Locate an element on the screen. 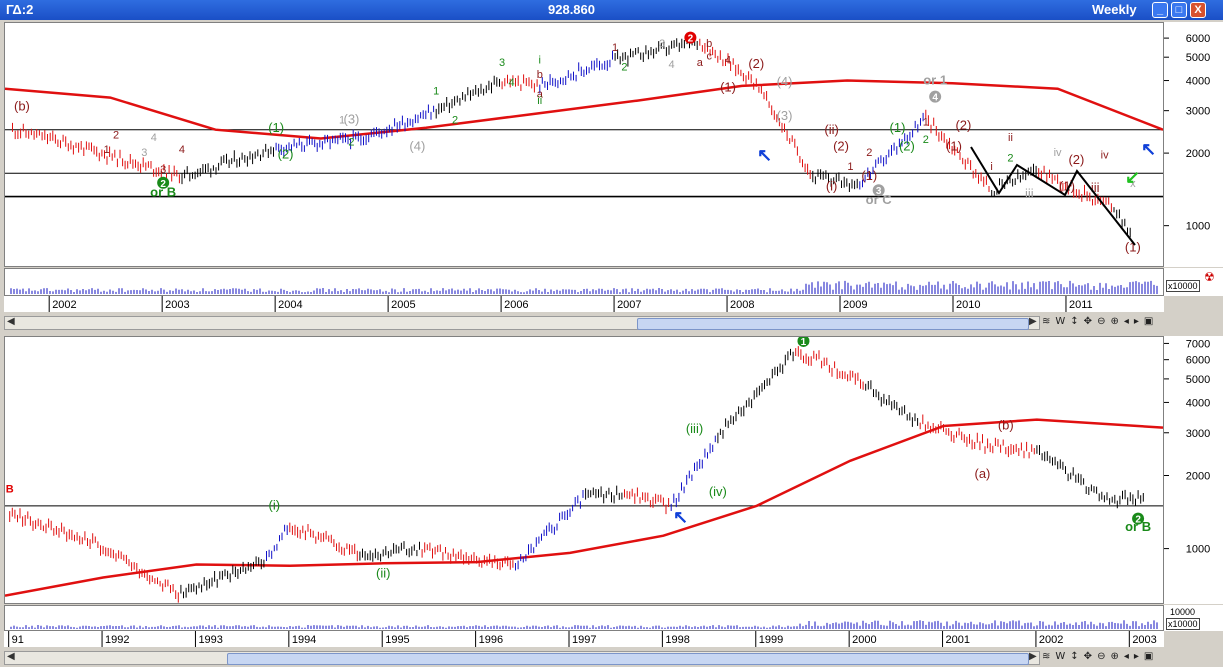  hand-icon: ≋ is located at coordinates (1049, 321).